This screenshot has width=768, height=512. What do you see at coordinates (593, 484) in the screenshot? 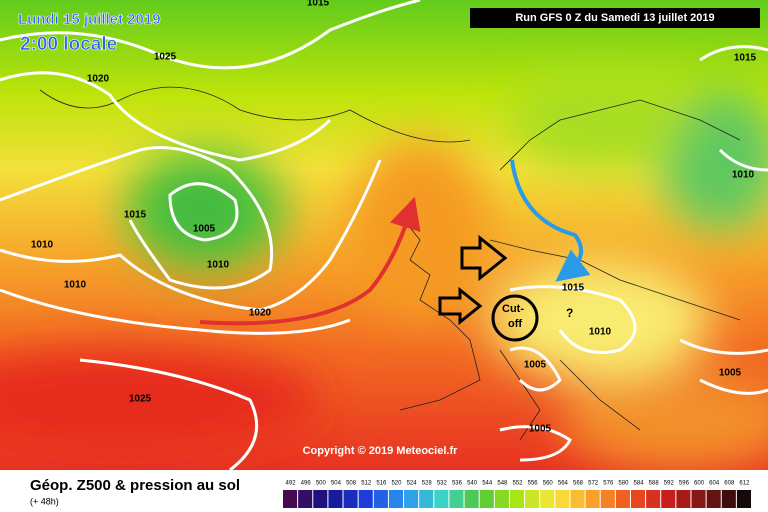
I see `scale-label: 572` at bounding box center [593, 484].